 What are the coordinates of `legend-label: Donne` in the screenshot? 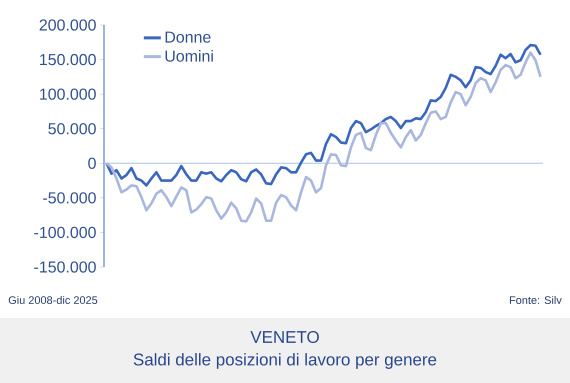 It's located at (188, 37).